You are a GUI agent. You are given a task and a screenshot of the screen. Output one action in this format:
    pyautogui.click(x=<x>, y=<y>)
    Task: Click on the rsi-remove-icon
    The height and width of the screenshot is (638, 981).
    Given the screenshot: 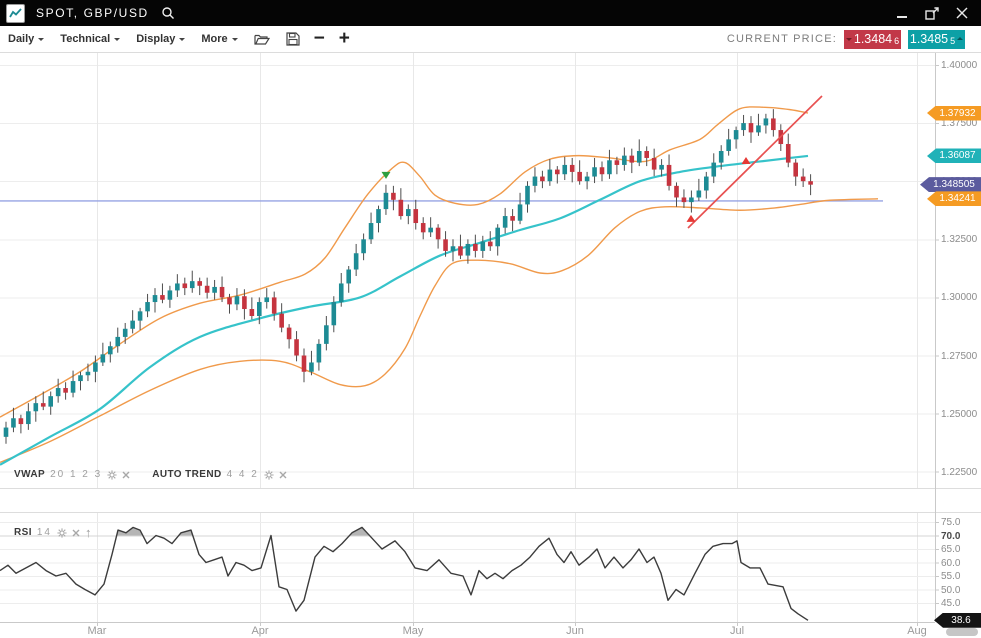 What is the action you would take?
    pyautogui.click(x=76, y=533)
    